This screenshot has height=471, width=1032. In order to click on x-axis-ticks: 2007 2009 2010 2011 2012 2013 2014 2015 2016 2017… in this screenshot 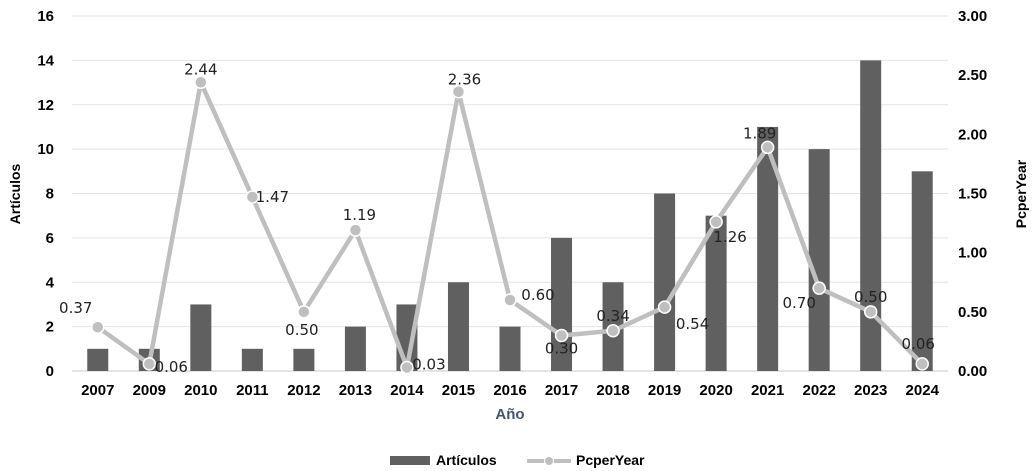, I will do `click(510, 390)`.